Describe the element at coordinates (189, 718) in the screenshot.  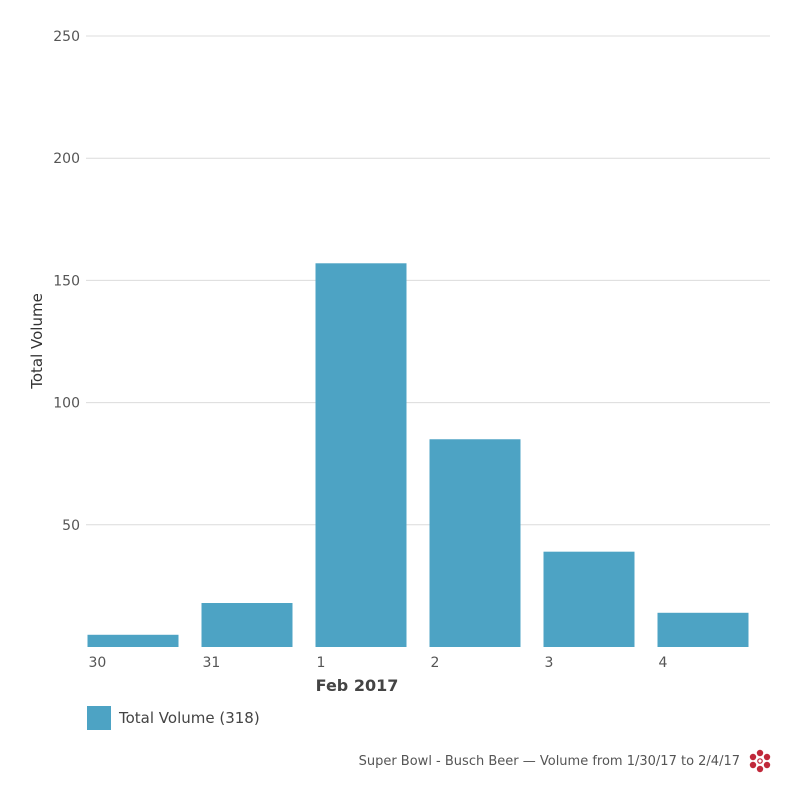
I see `legend-label: Total Volume (318)` at that location.